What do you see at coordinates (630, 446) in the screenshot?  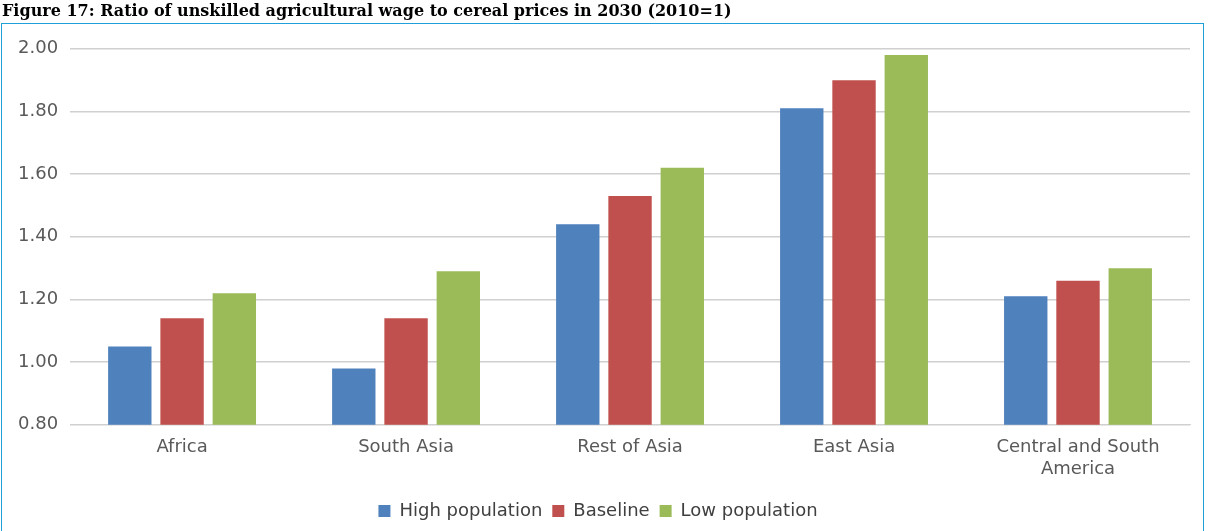 I see `x-tick-label: Rest of Asia` at bounding box center [630, 446].